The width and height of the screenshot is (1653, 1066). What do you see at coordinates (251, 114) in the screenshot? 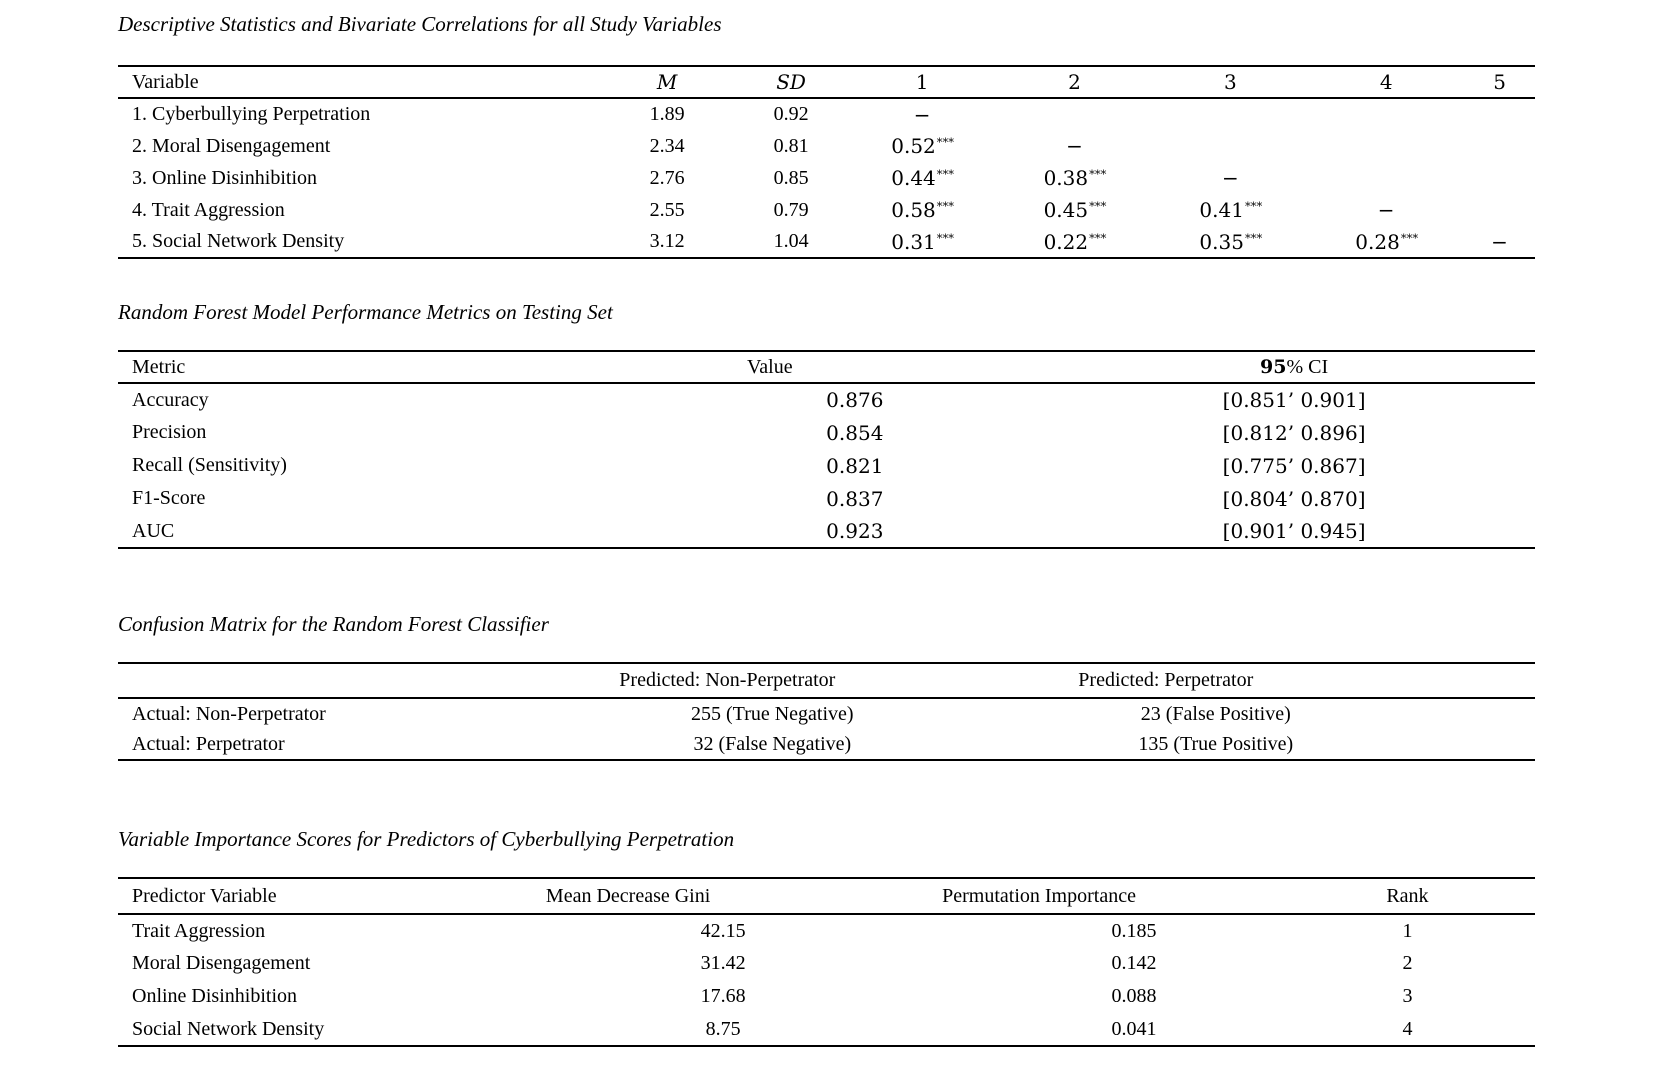
I see `row-label: 1. Cyberbullying Perpetration` at bounding box center [251, 114].